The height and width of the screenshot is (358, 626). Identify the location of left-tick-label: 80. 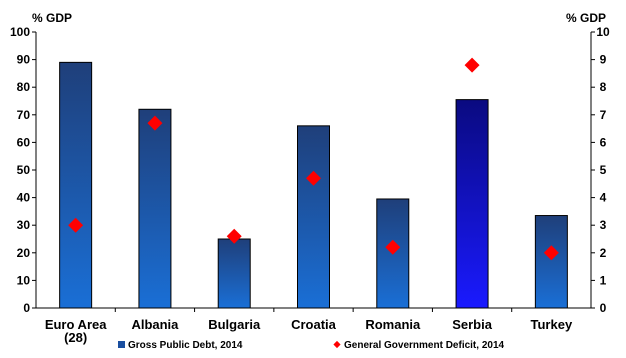
(24, 87).